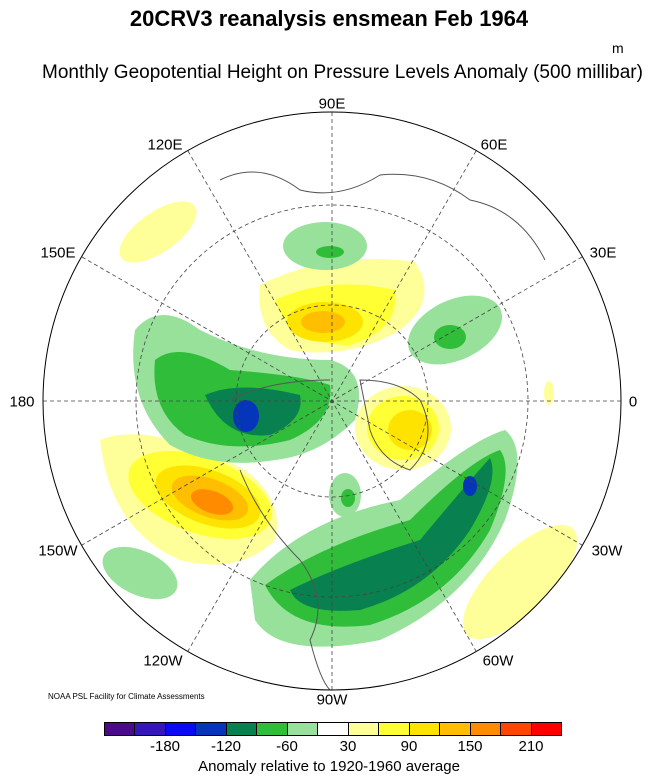  What do you see at coordinates (607, 551) in the screenshot?
I see `lon-label-30w: 30W` at bounding box center [607, 551].